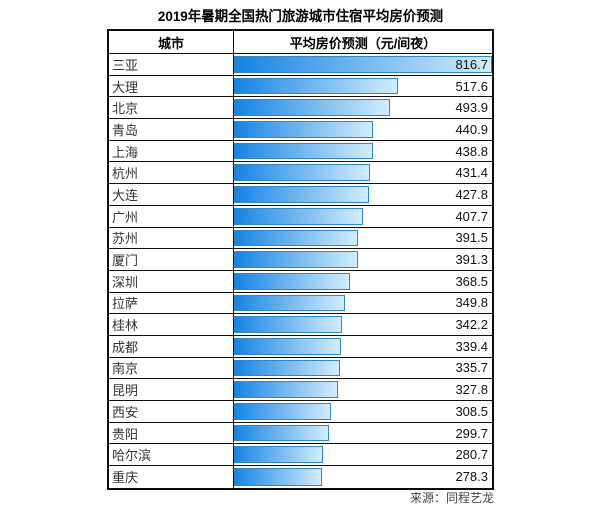 The height and width of the screenshot is (509, 601). Describe the element at coordinates (363, 303) in the screenshot. I see `bar-cell: 349.8` at that location.